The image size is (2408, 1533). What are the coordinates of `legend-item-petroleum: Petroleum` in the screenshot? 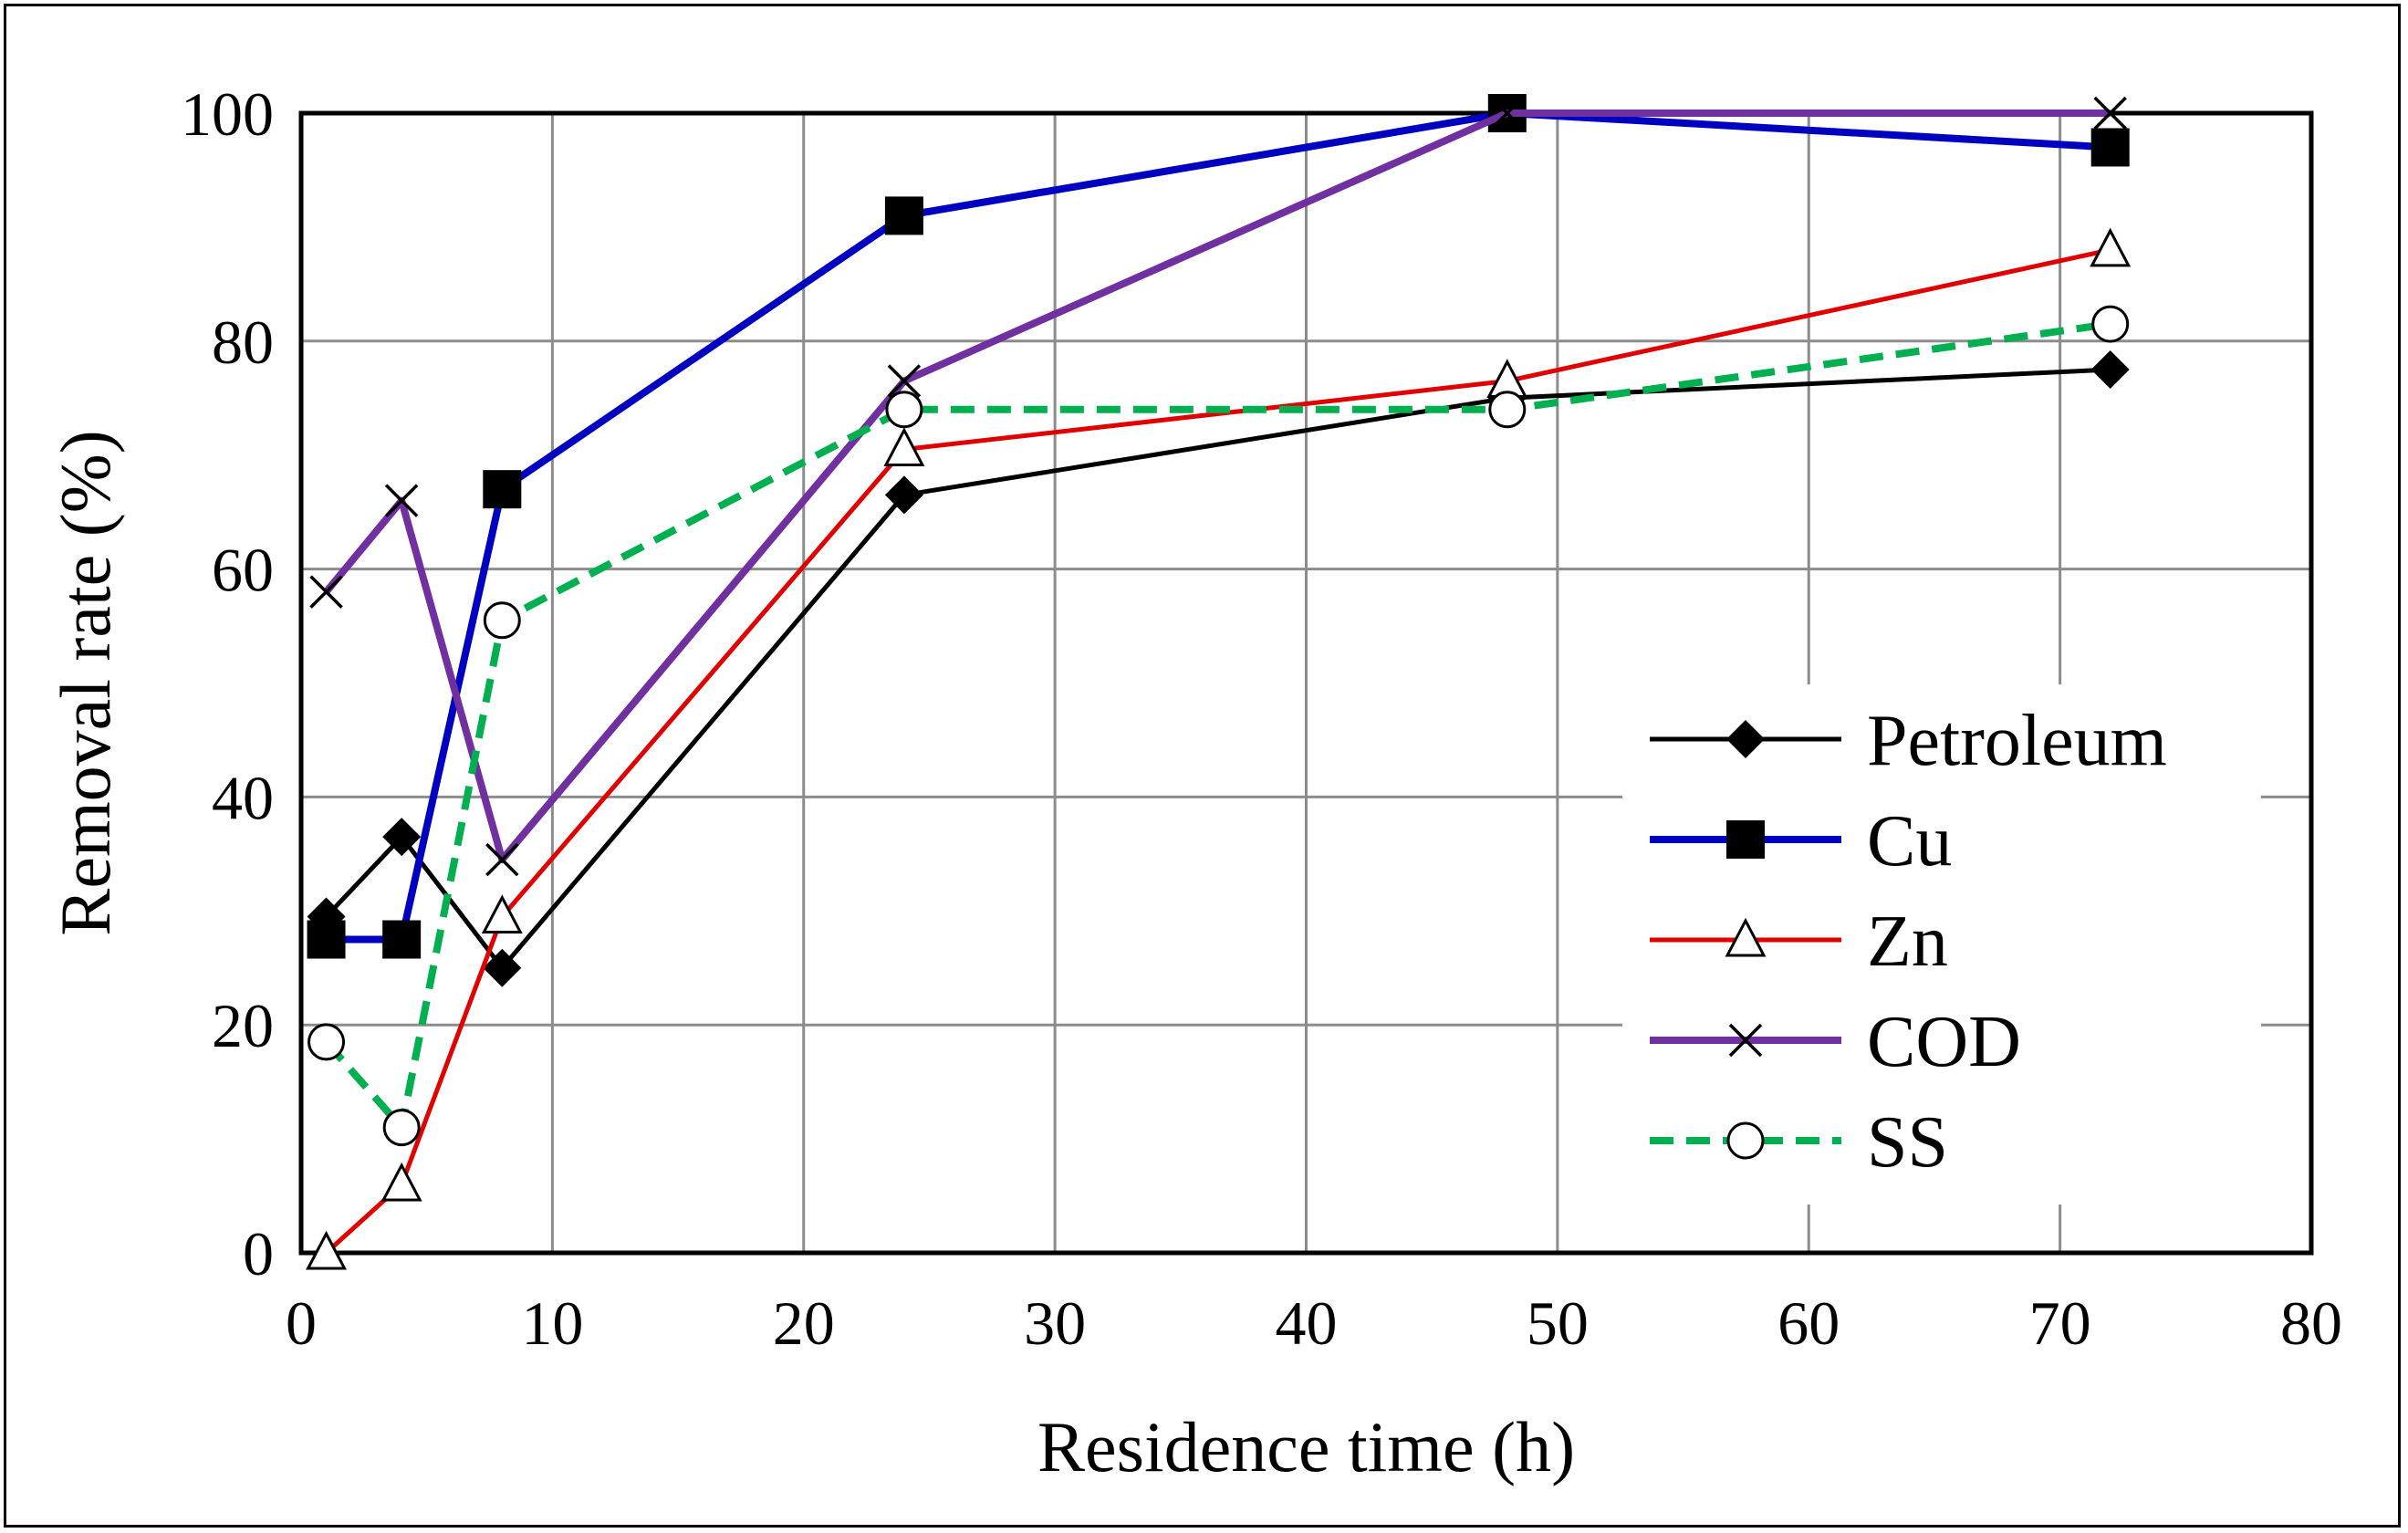 It's located at (1908, 741).